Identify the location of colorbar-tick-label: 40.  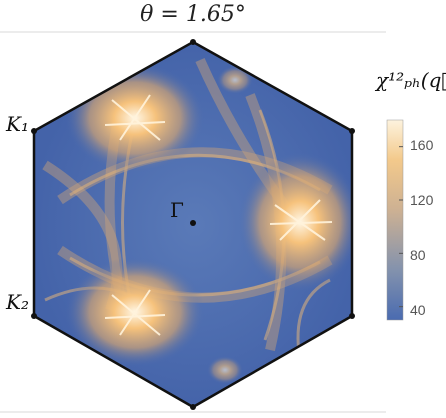
(418, 310).